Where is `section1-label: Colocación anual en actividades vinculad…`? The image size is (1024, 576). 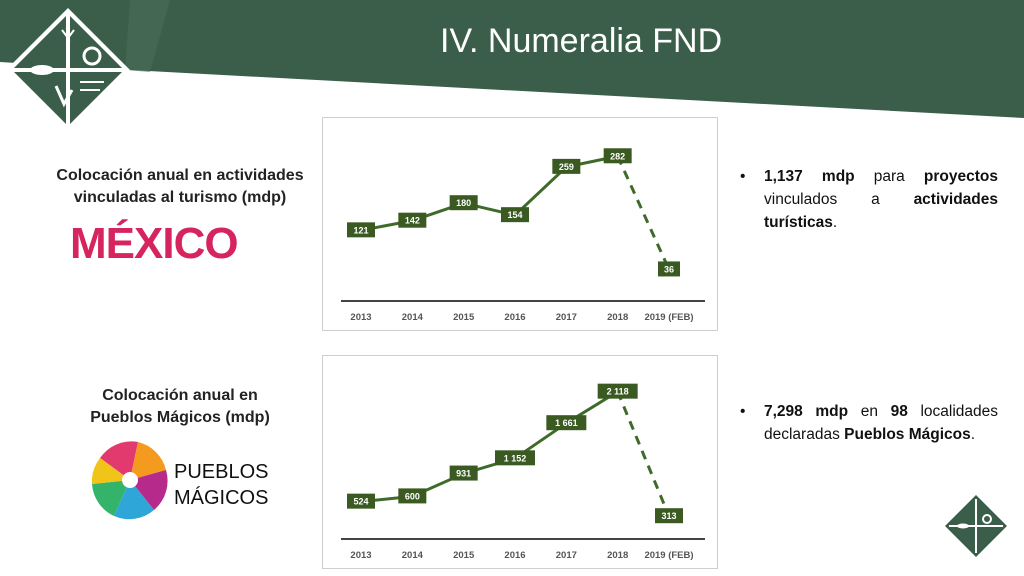
section1-label: Colocación anual en actividades vinculad… is located at coordinates (180, 186).